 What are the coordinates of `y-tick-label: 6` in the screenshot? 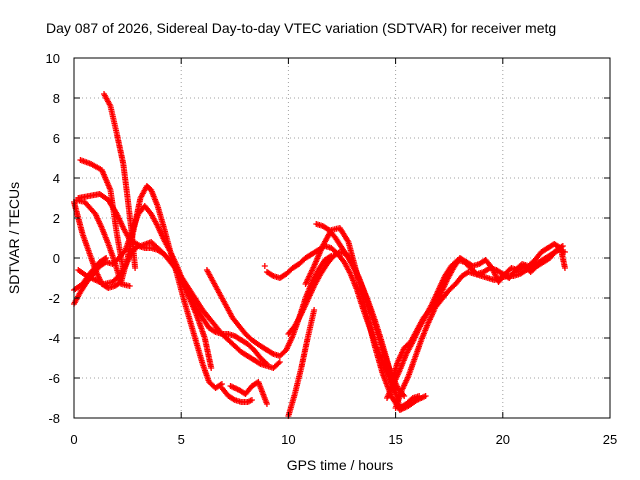 It's located at (56, 138).